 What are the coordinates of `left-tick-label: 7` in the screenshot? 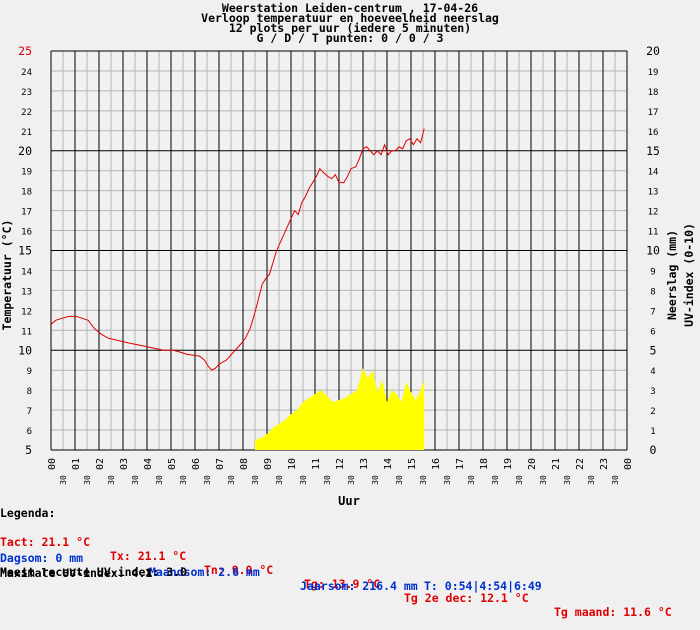 It's located at (29, 412).